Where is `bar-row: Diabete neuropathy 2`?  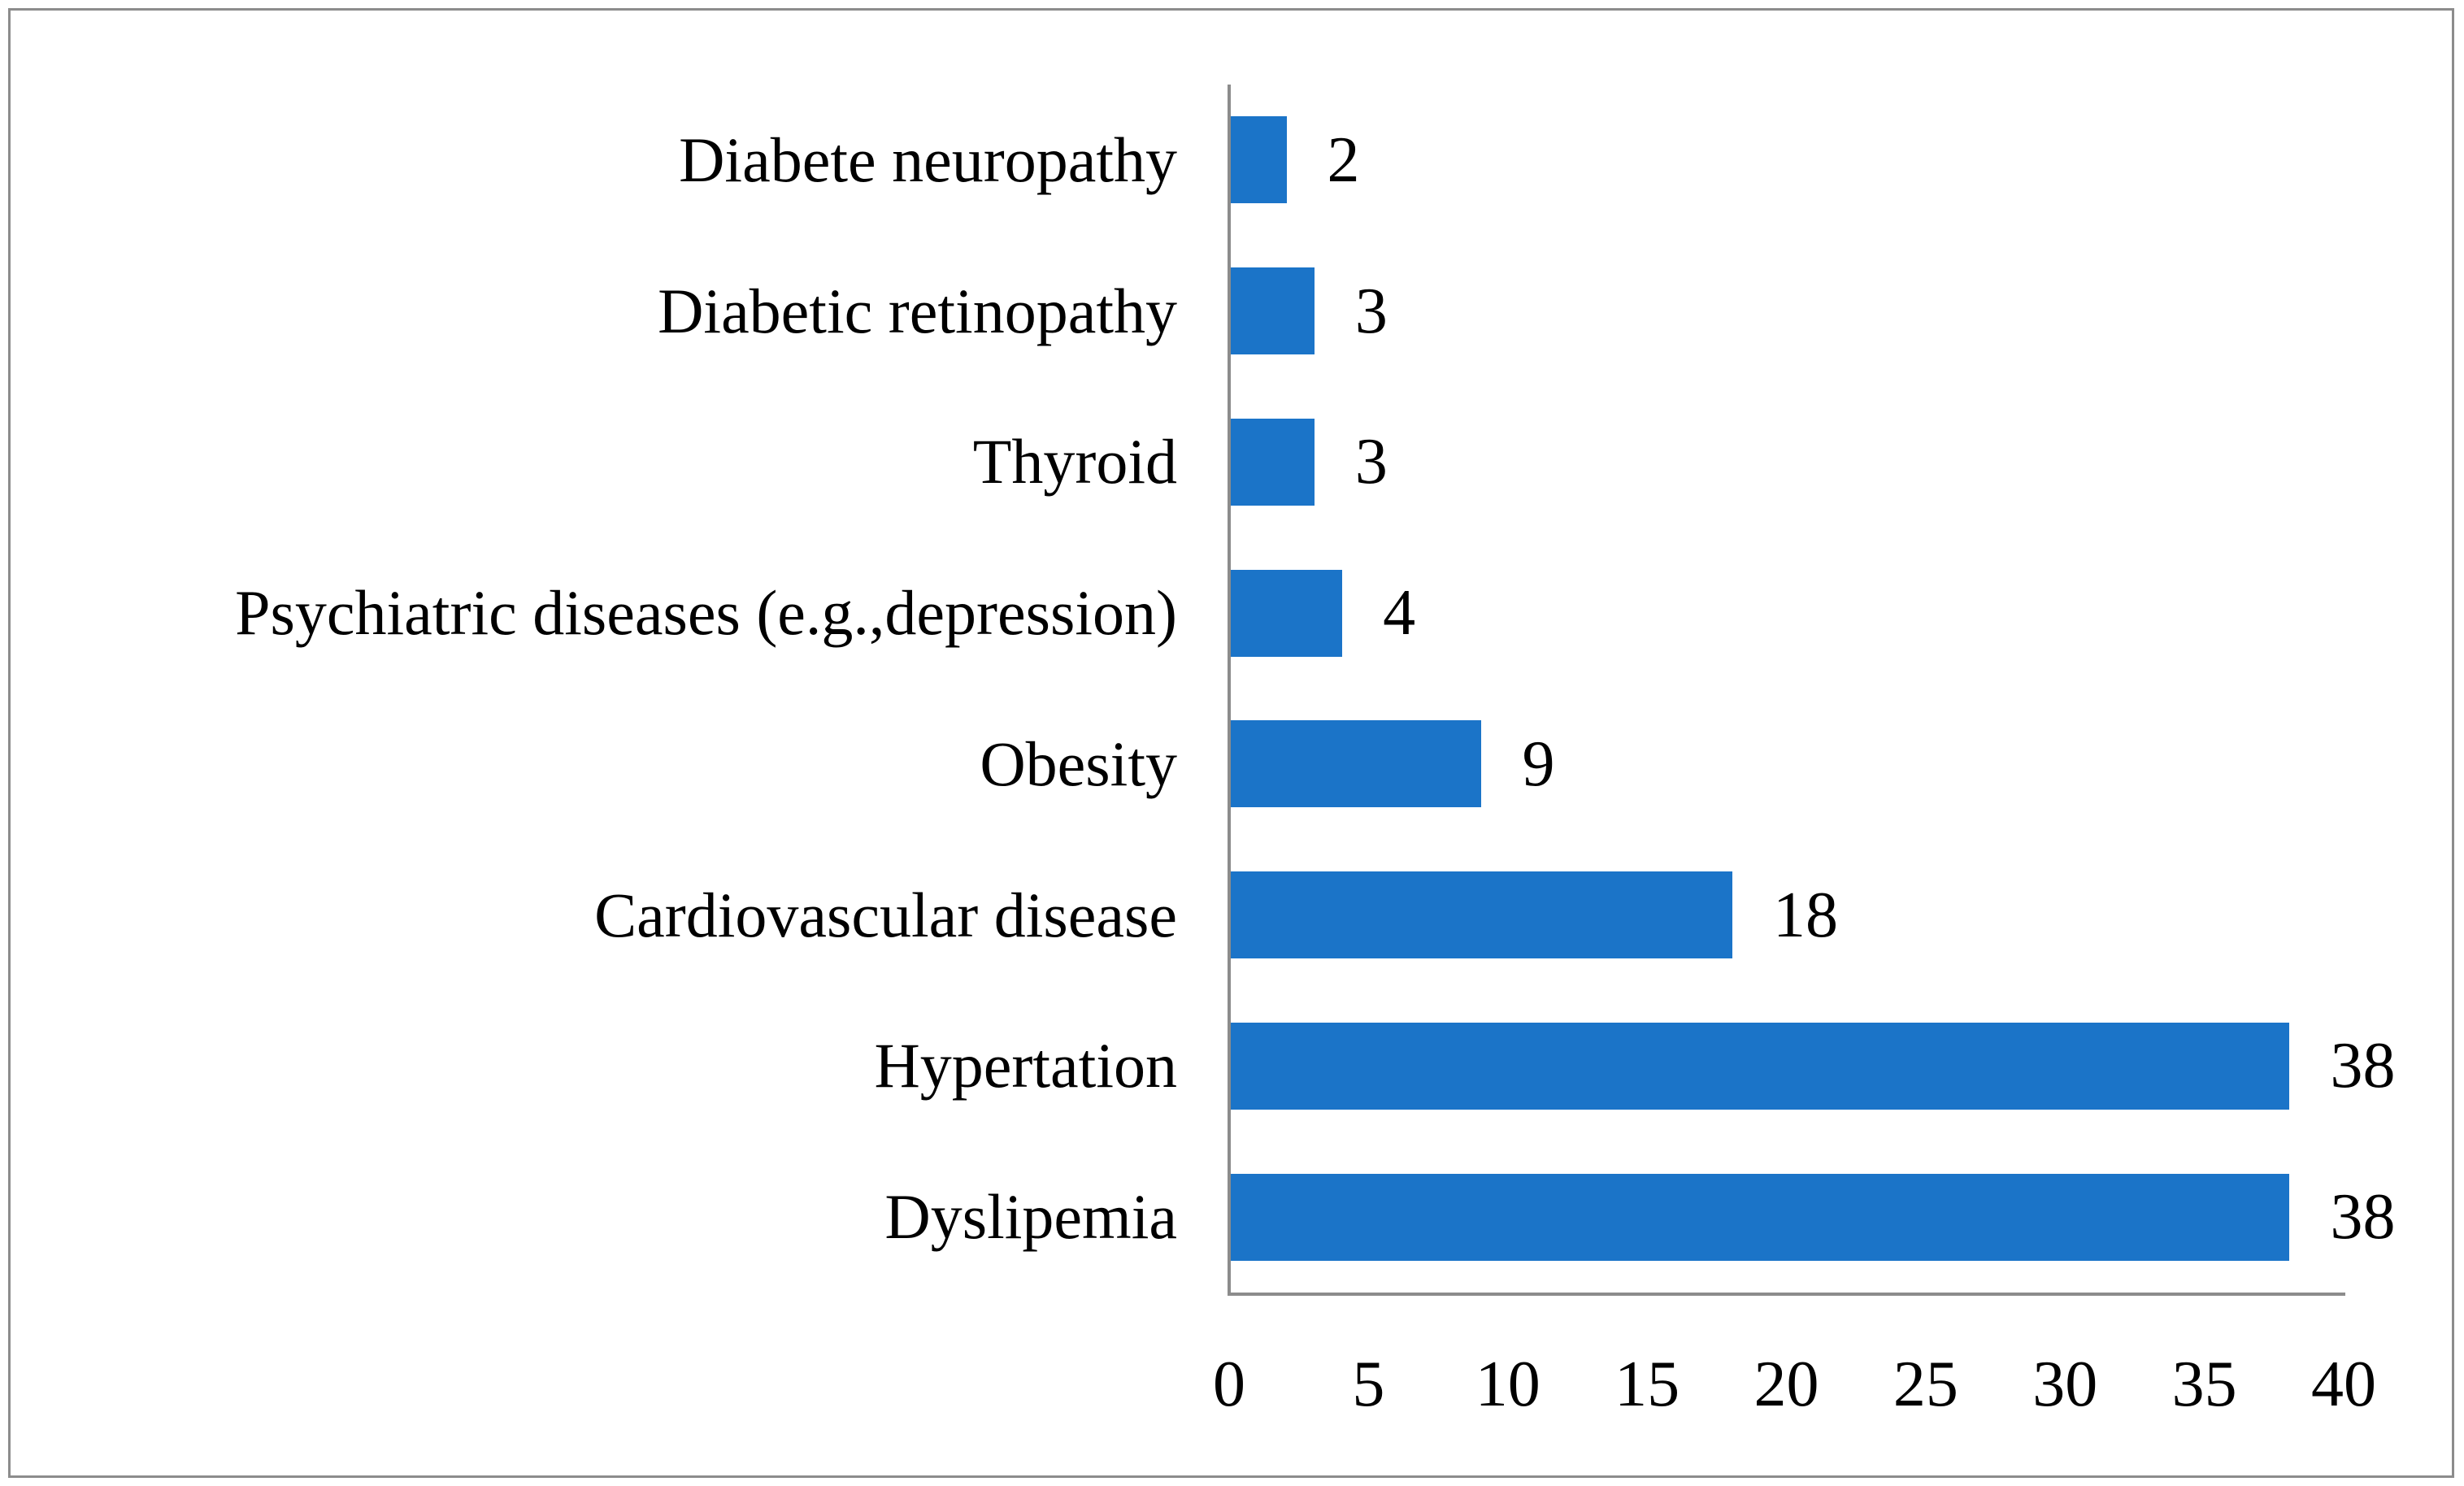
bar-row: Diabete neuropathy 2 is located at coordinates (1172, 160).